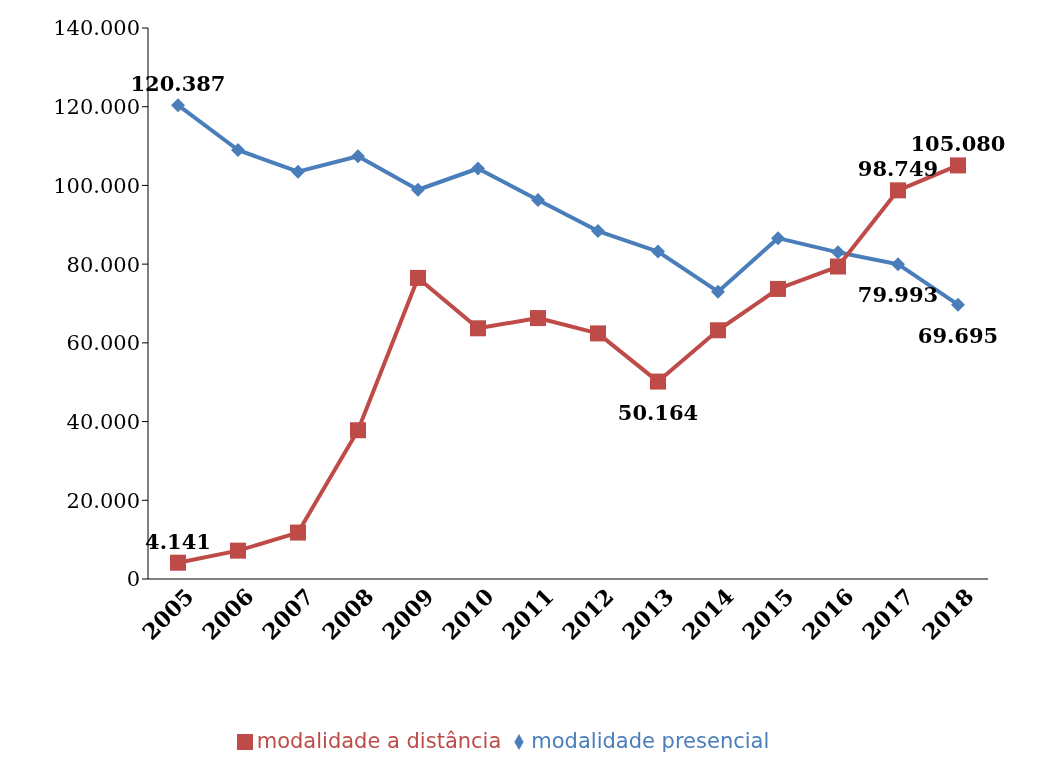 The image size is (1049, 769). I want to click on legend-label: modalidade presencial, so click(650, 741).